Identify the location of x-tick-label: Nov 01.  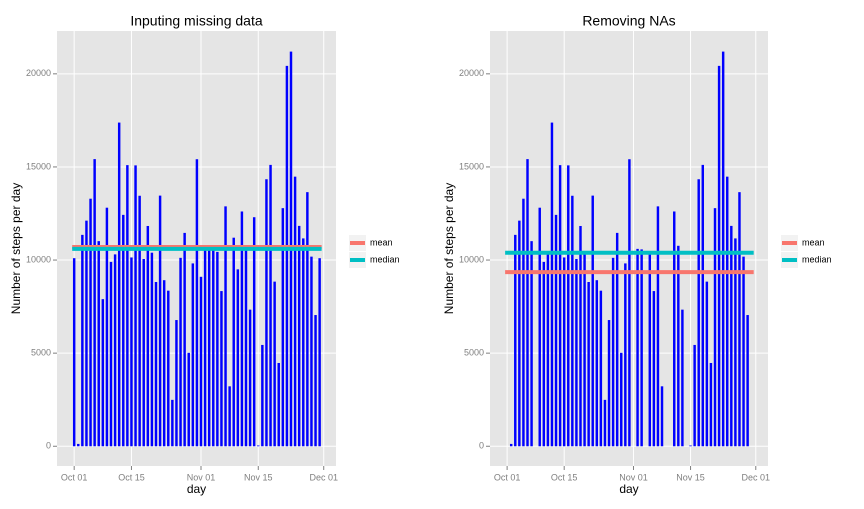
(201, 477).